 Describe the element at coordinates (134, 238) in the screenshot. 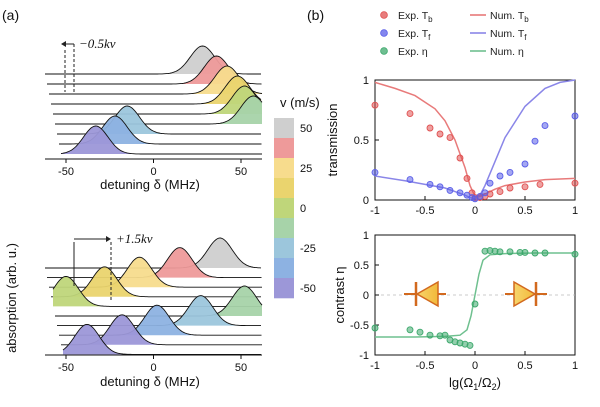

I see `bottom-shift-label: +1.5kv` at that location.